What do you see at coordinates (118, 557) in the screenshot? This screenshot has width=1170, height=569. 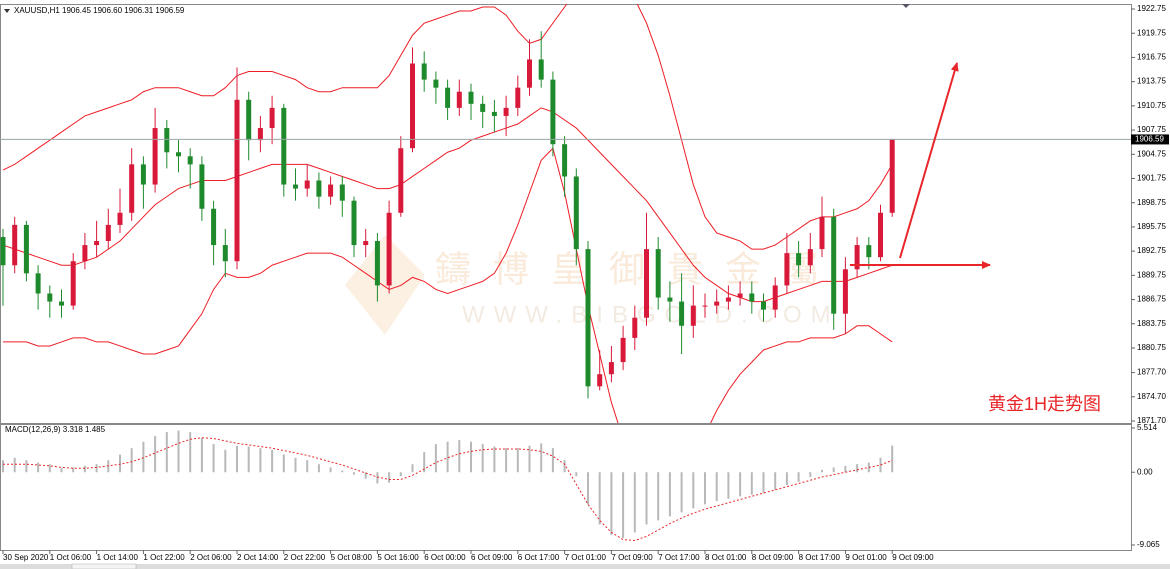 I see `x-tick-label: 1 Oct 14:00` at bounding box center [118, 557].